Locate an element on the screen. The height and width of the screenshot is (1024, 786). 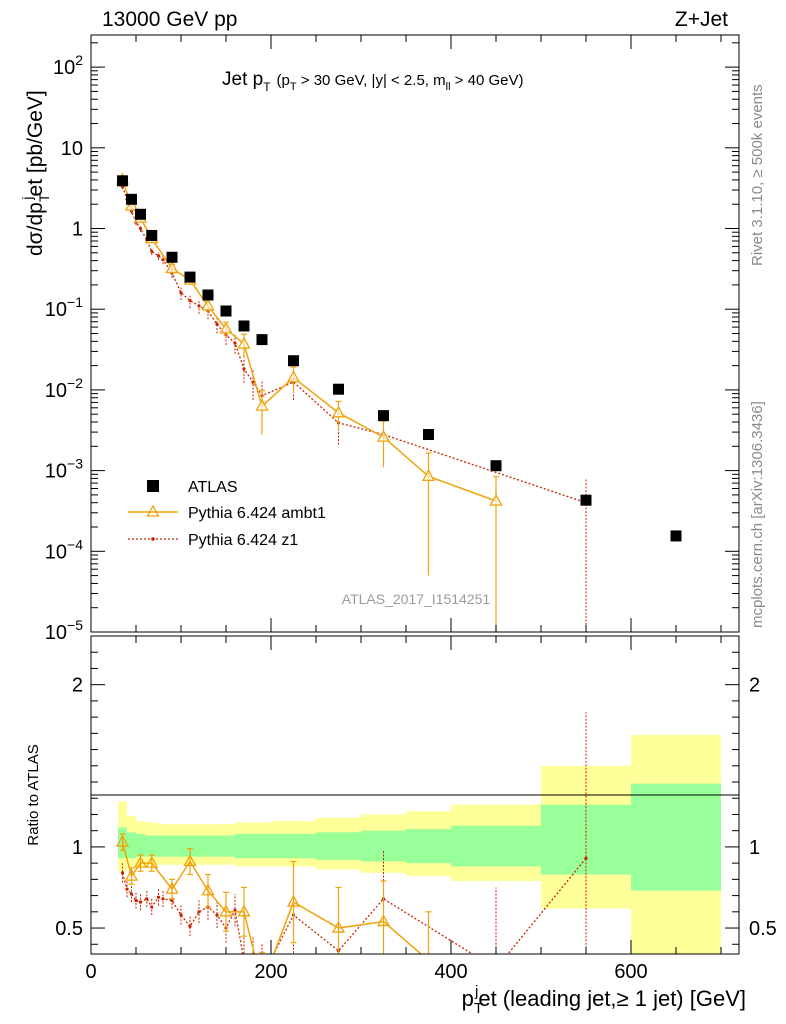
mcplots-label: mcplots.cern.ch [arXiv:1306.3436] is located at coordinates (757, 514).